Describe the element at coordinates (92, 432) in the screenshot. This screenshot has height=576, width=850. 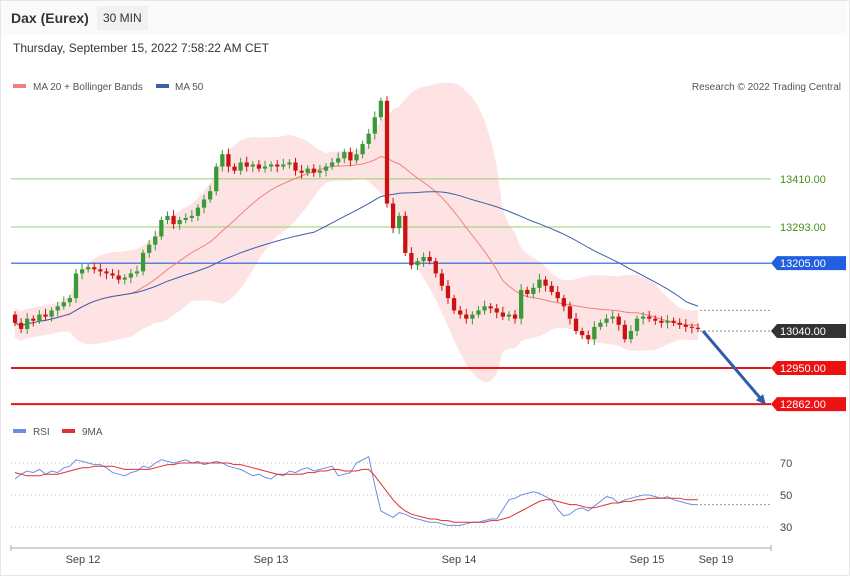
I see `ma9-legend-label: 9MA` at that location.